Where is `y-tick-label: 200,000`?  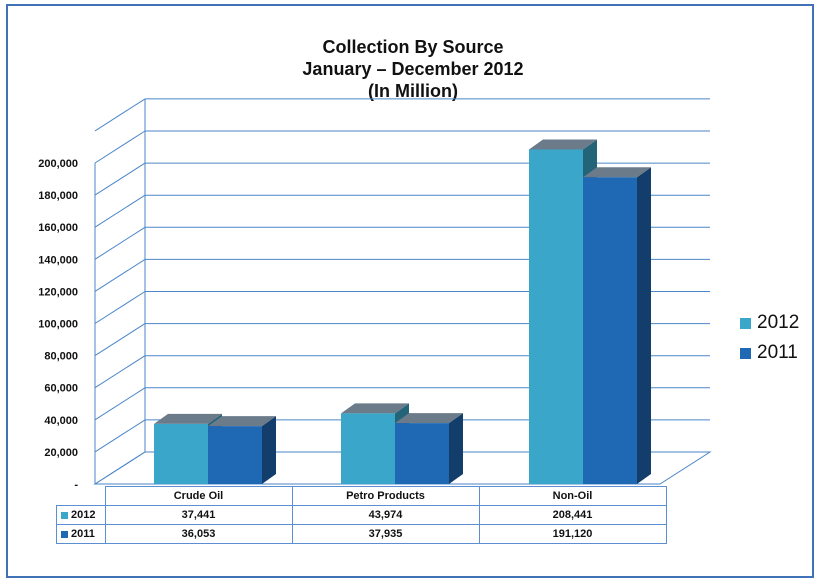
y-tick-label: 200,000 is located at coordinates (58, 164).